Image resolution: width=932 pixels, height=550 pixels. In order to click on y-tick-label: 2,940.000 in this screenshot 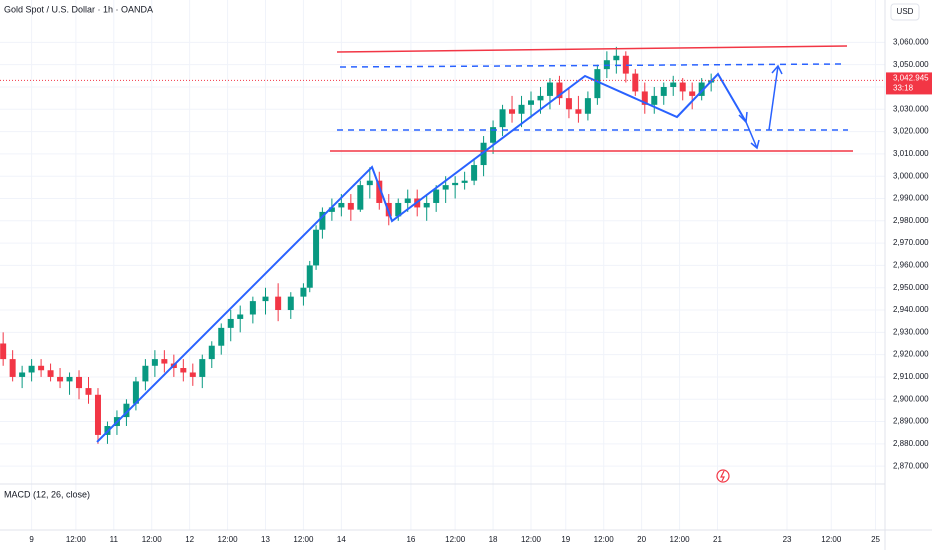, I will do `click(911, 309)`.